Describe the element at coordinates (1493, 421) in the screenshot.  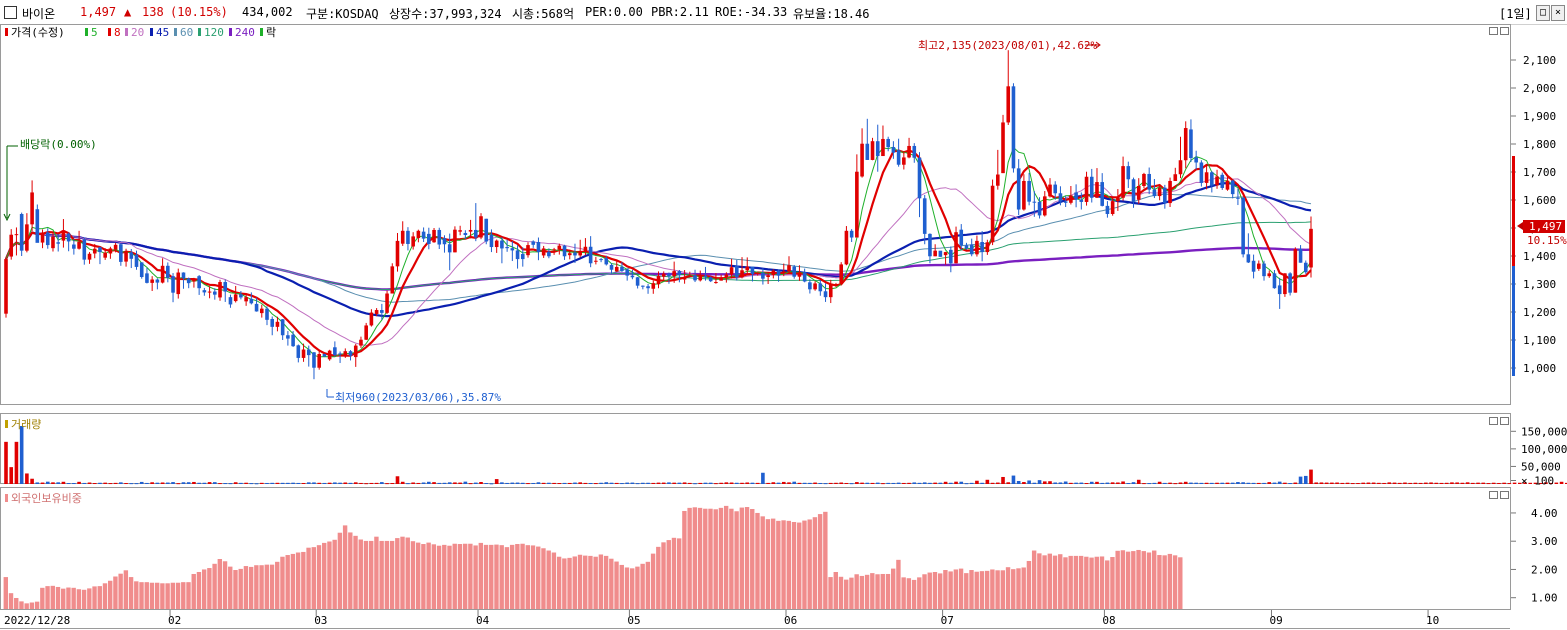
I see `volume-panel-max-button` at that location.